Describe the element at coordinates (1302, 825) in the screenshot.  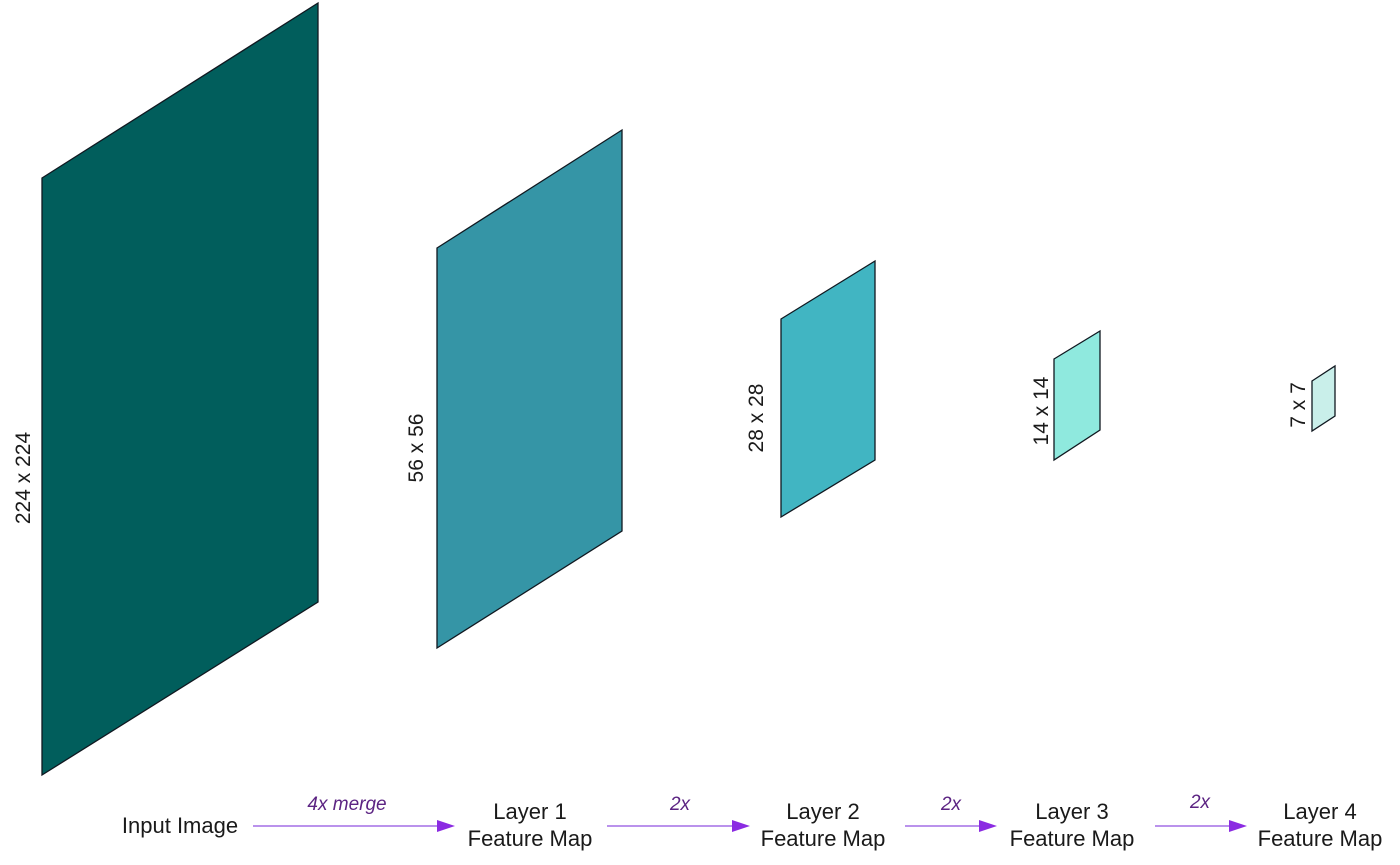
I see `caption-layer4-feature-map: Layer 4 Feature Map` at that location.